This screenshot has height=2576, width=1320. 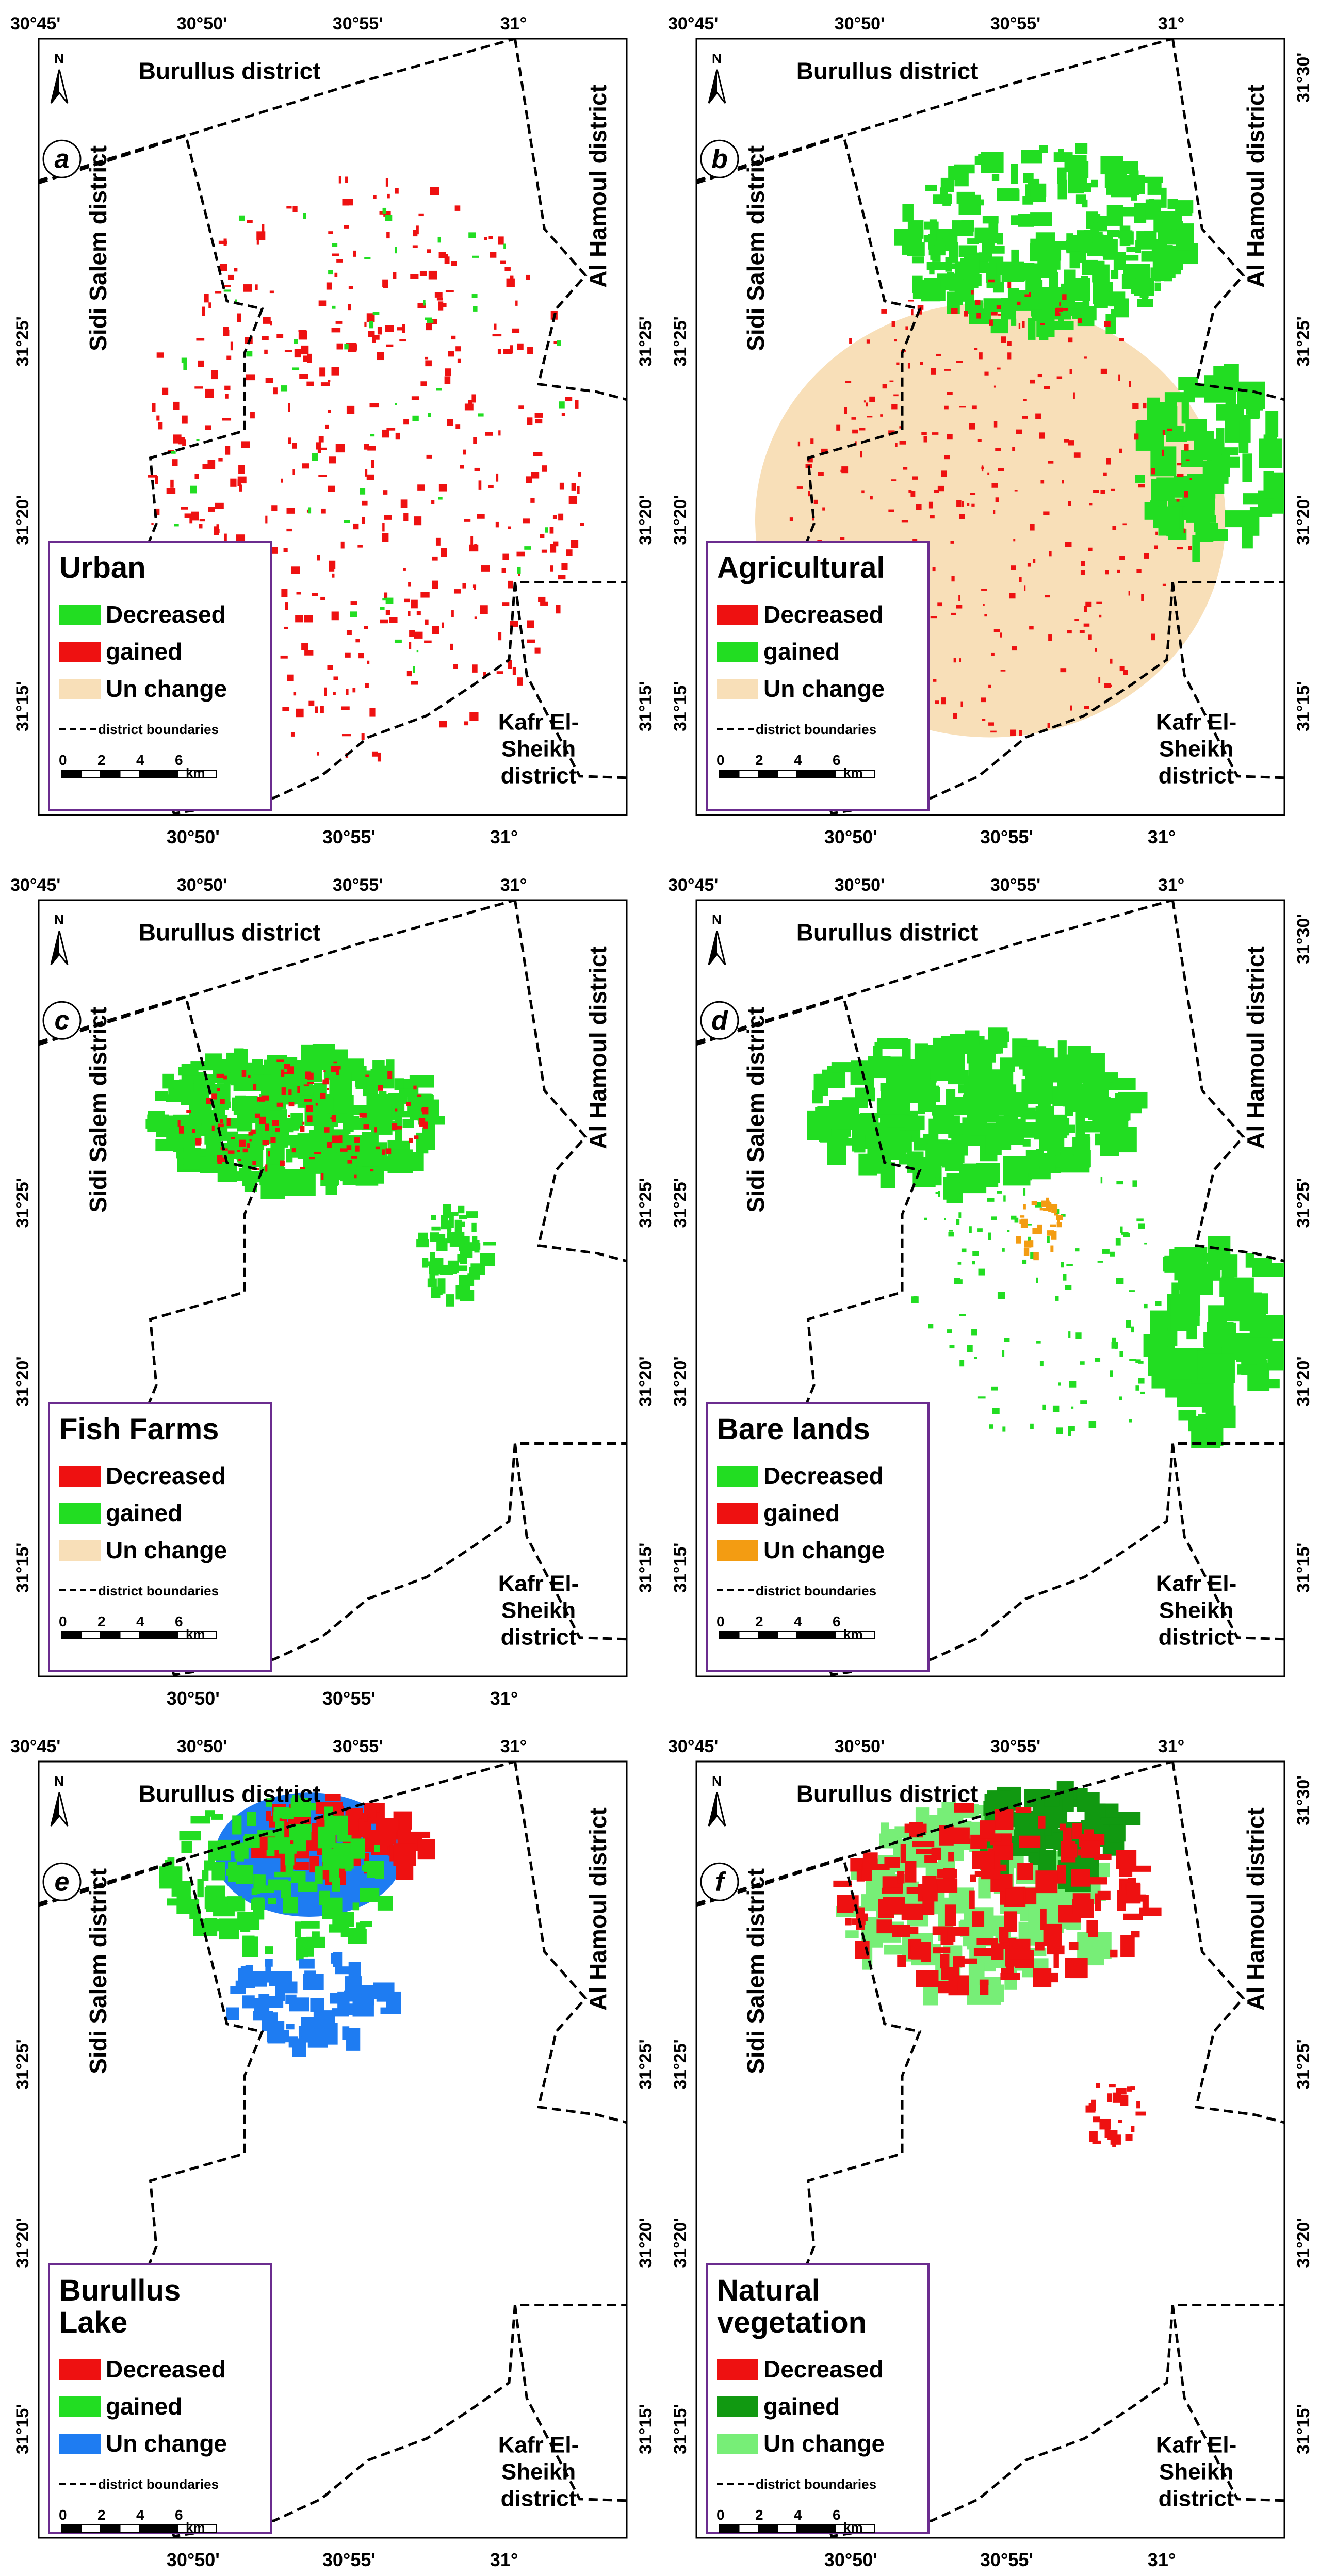 I want to click on tick-label-left: 31°20', so click(x=22, y=1381).